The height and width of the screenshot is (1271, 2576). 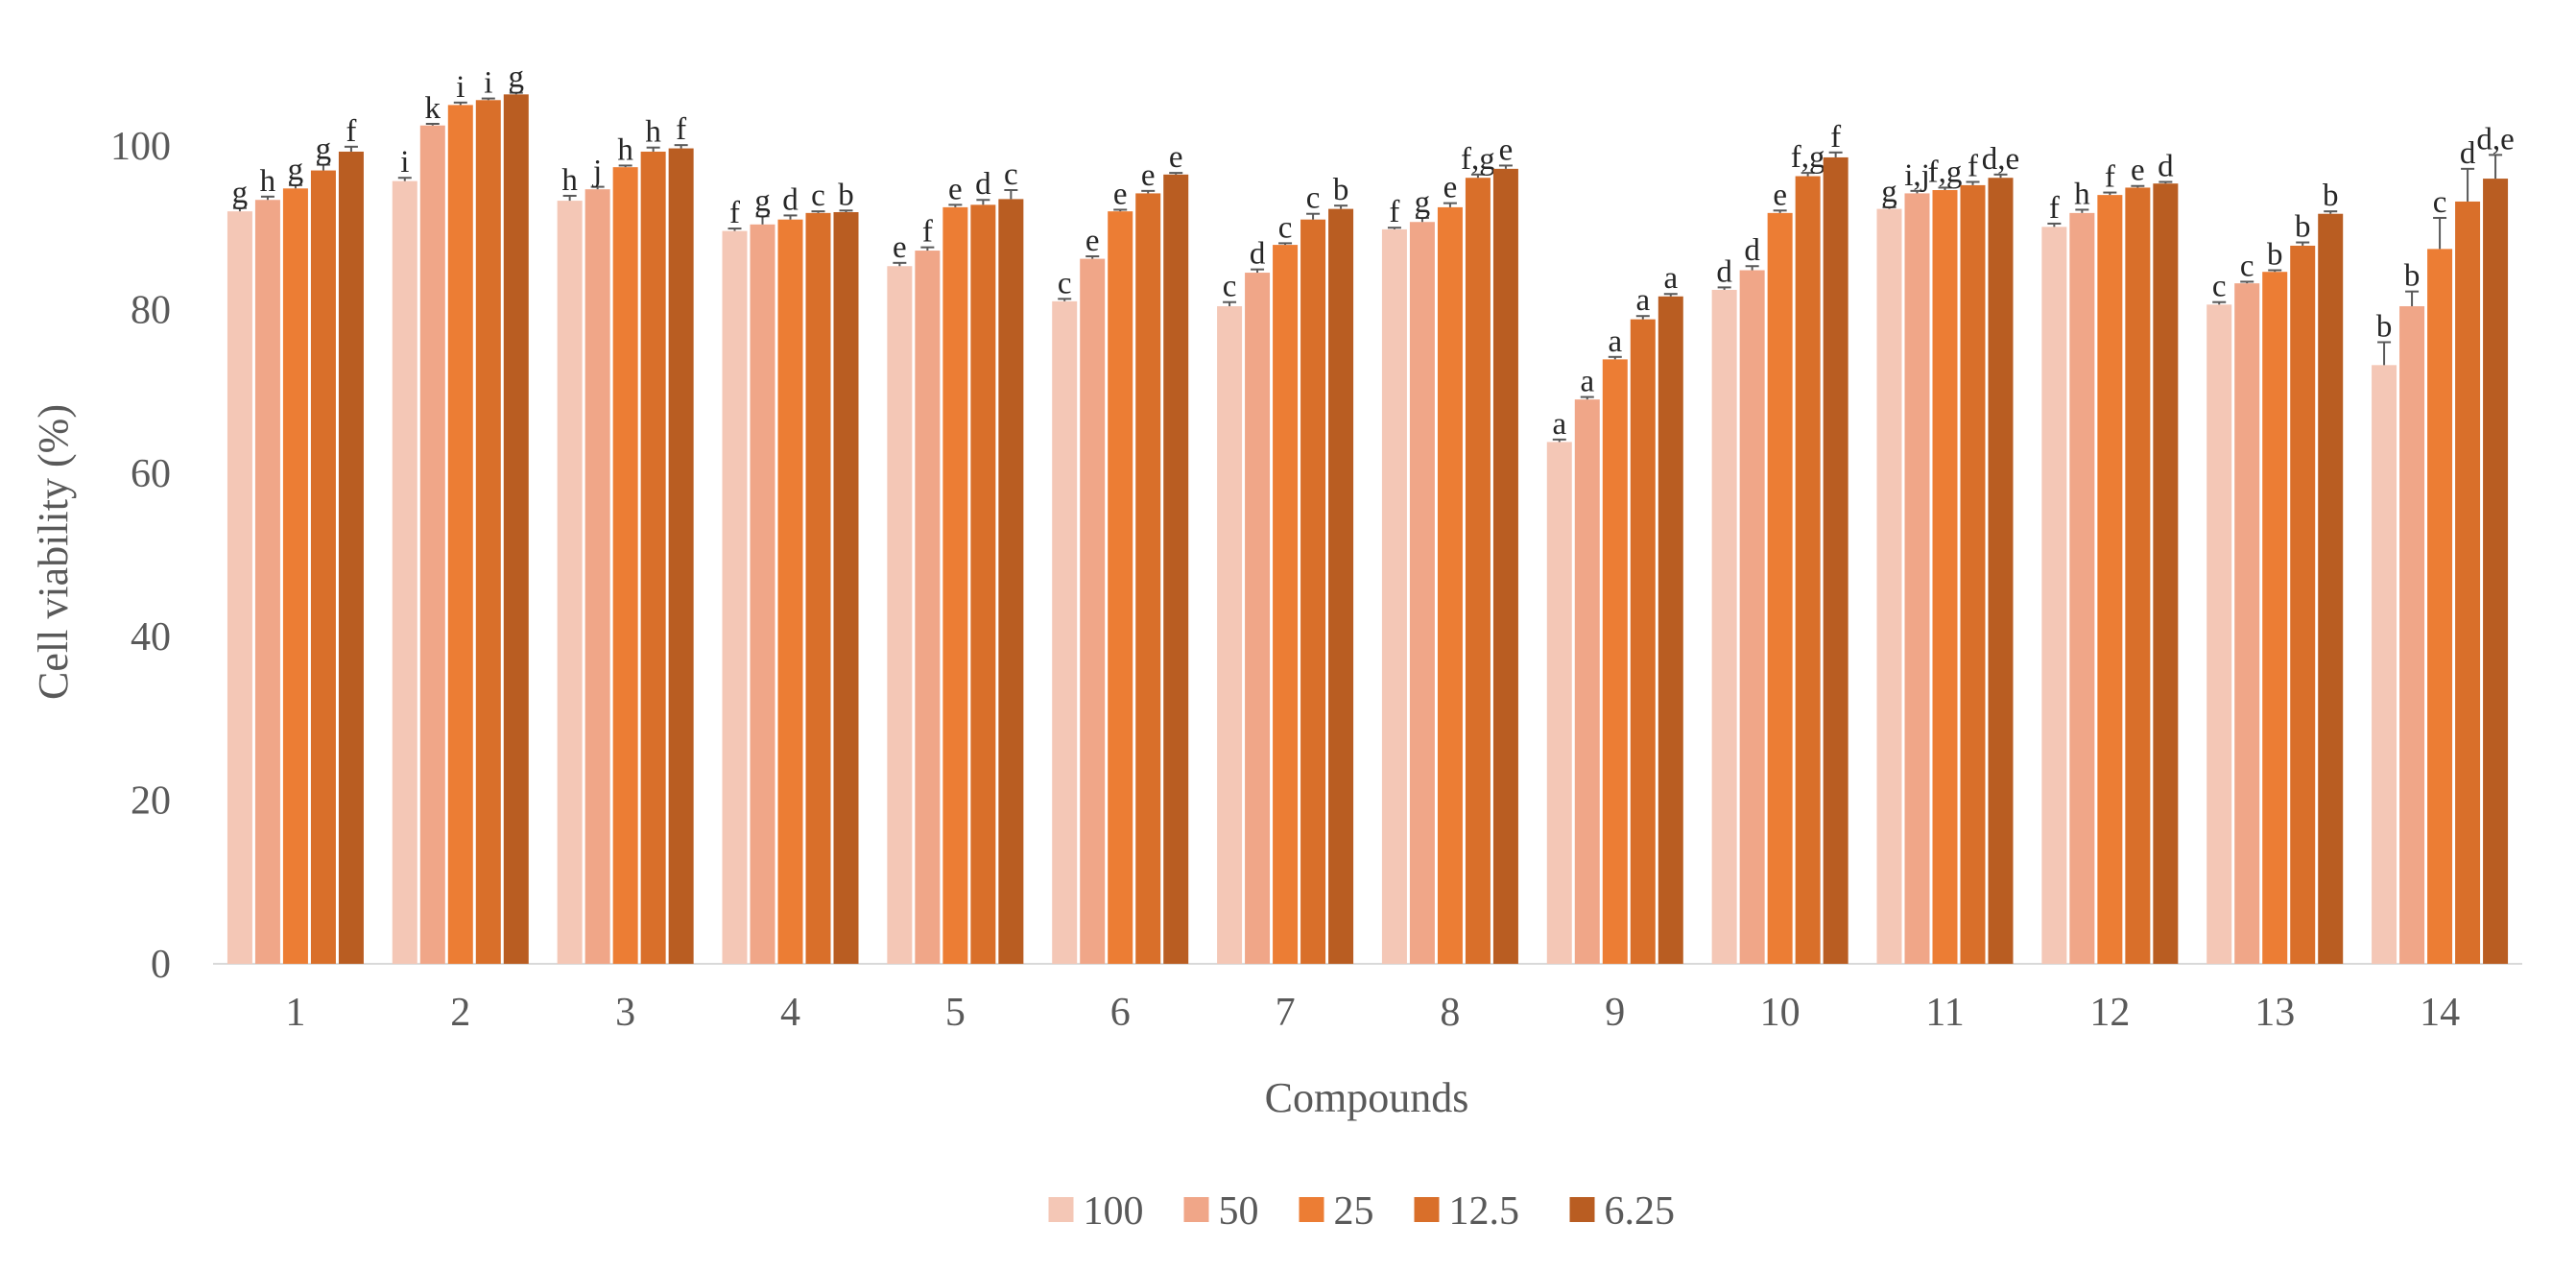 I want to click on legend-label: 25, so click(x=1354, y=1211).